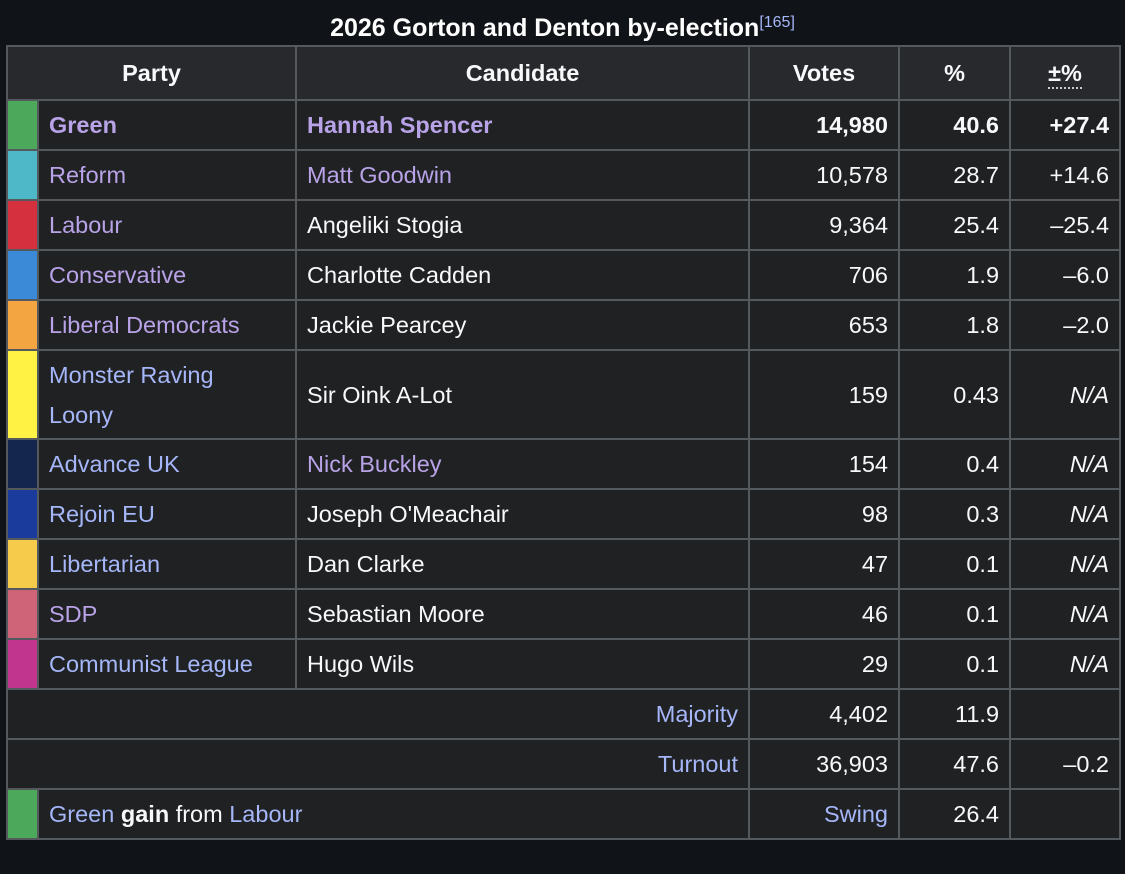  Describe the element at coordinates (955, 514) in the screenshot. I see `percent-cell: 0.3` at that location.